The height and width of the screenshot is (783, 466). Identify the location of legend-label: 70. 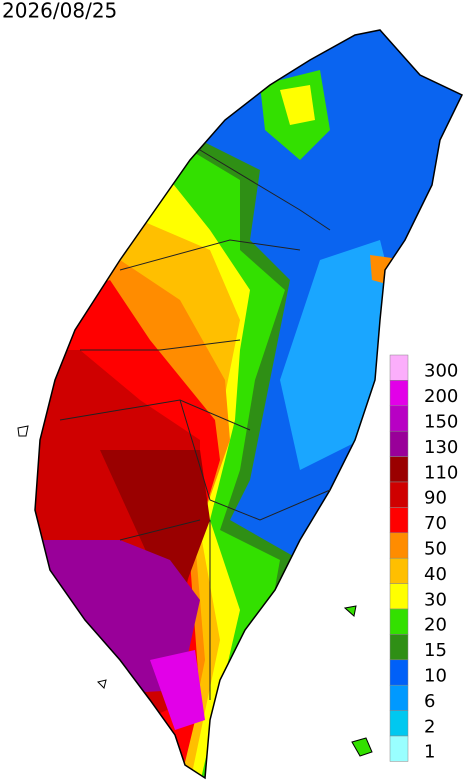
(435, 523).